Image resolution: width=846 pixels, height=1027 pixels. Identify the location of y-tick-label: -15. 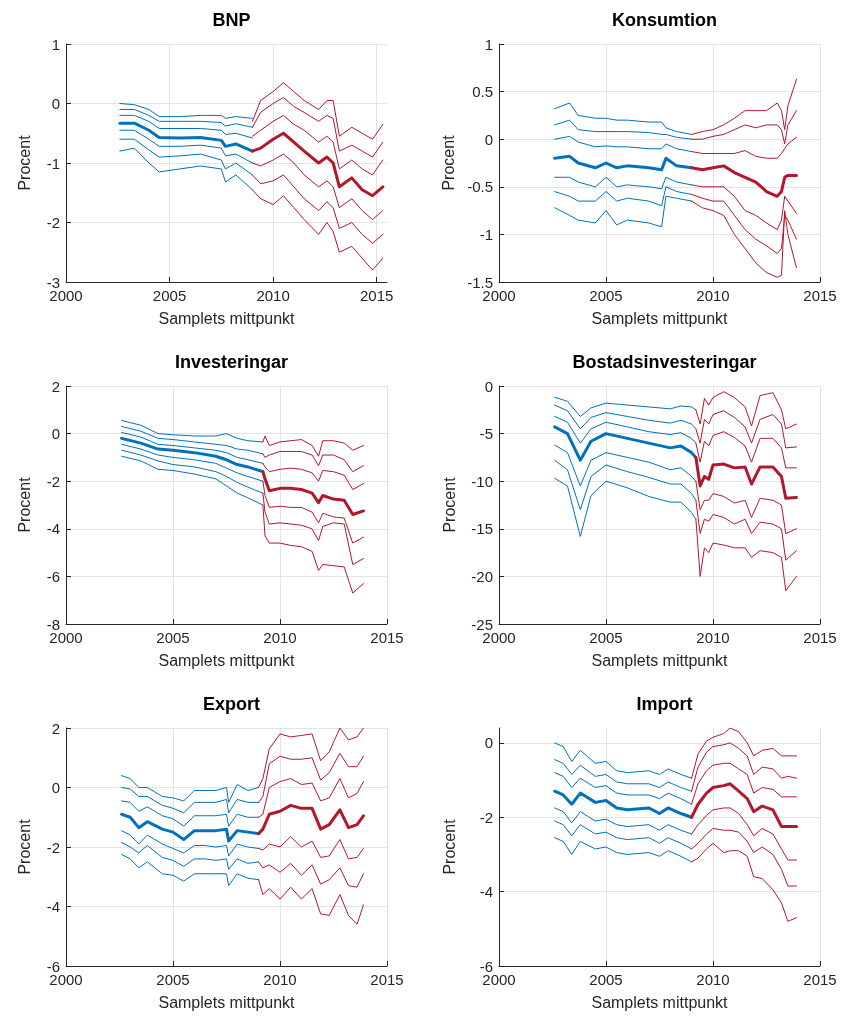
(482, 529).